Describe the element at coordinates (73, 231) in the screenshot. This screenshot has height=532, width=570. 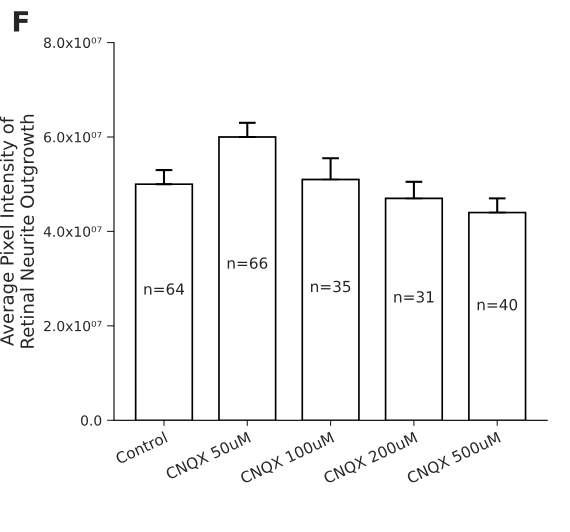
I see `y-tick-label: 4.0x10⁰⁷` at that location.